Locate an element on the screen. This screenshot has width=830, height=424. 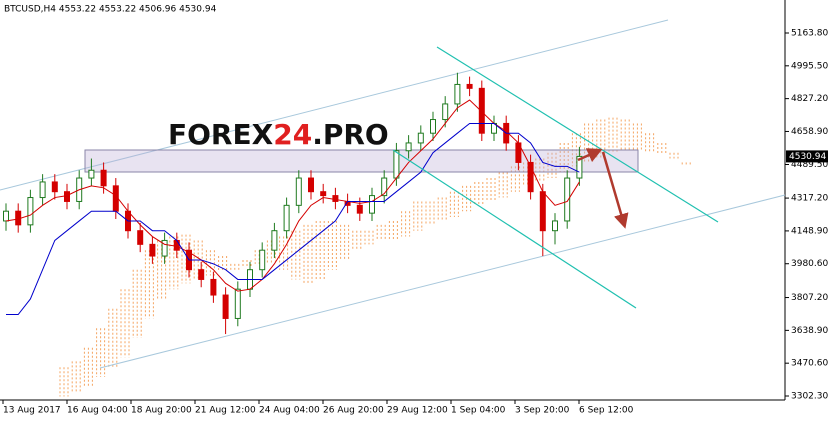
y-tick-label: 4827.20 is located at coordinates (809, 99).